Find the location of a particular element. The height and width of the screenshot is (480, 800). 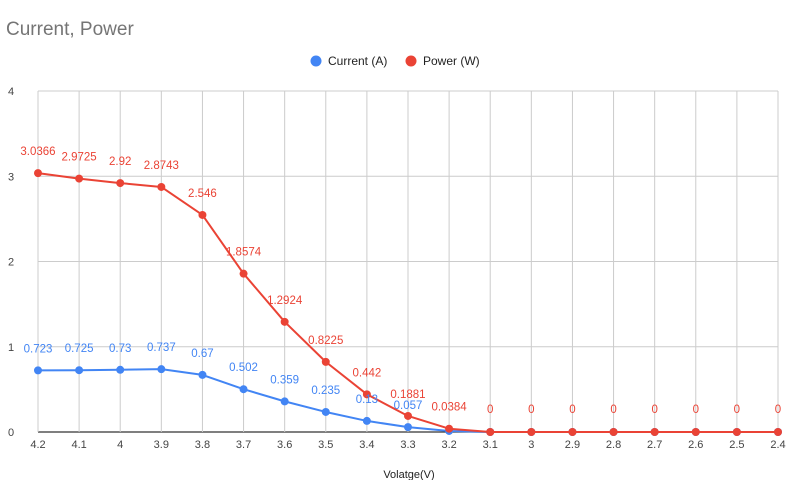

x-tick-label: 4.2 is located at coordinates (37, 445).